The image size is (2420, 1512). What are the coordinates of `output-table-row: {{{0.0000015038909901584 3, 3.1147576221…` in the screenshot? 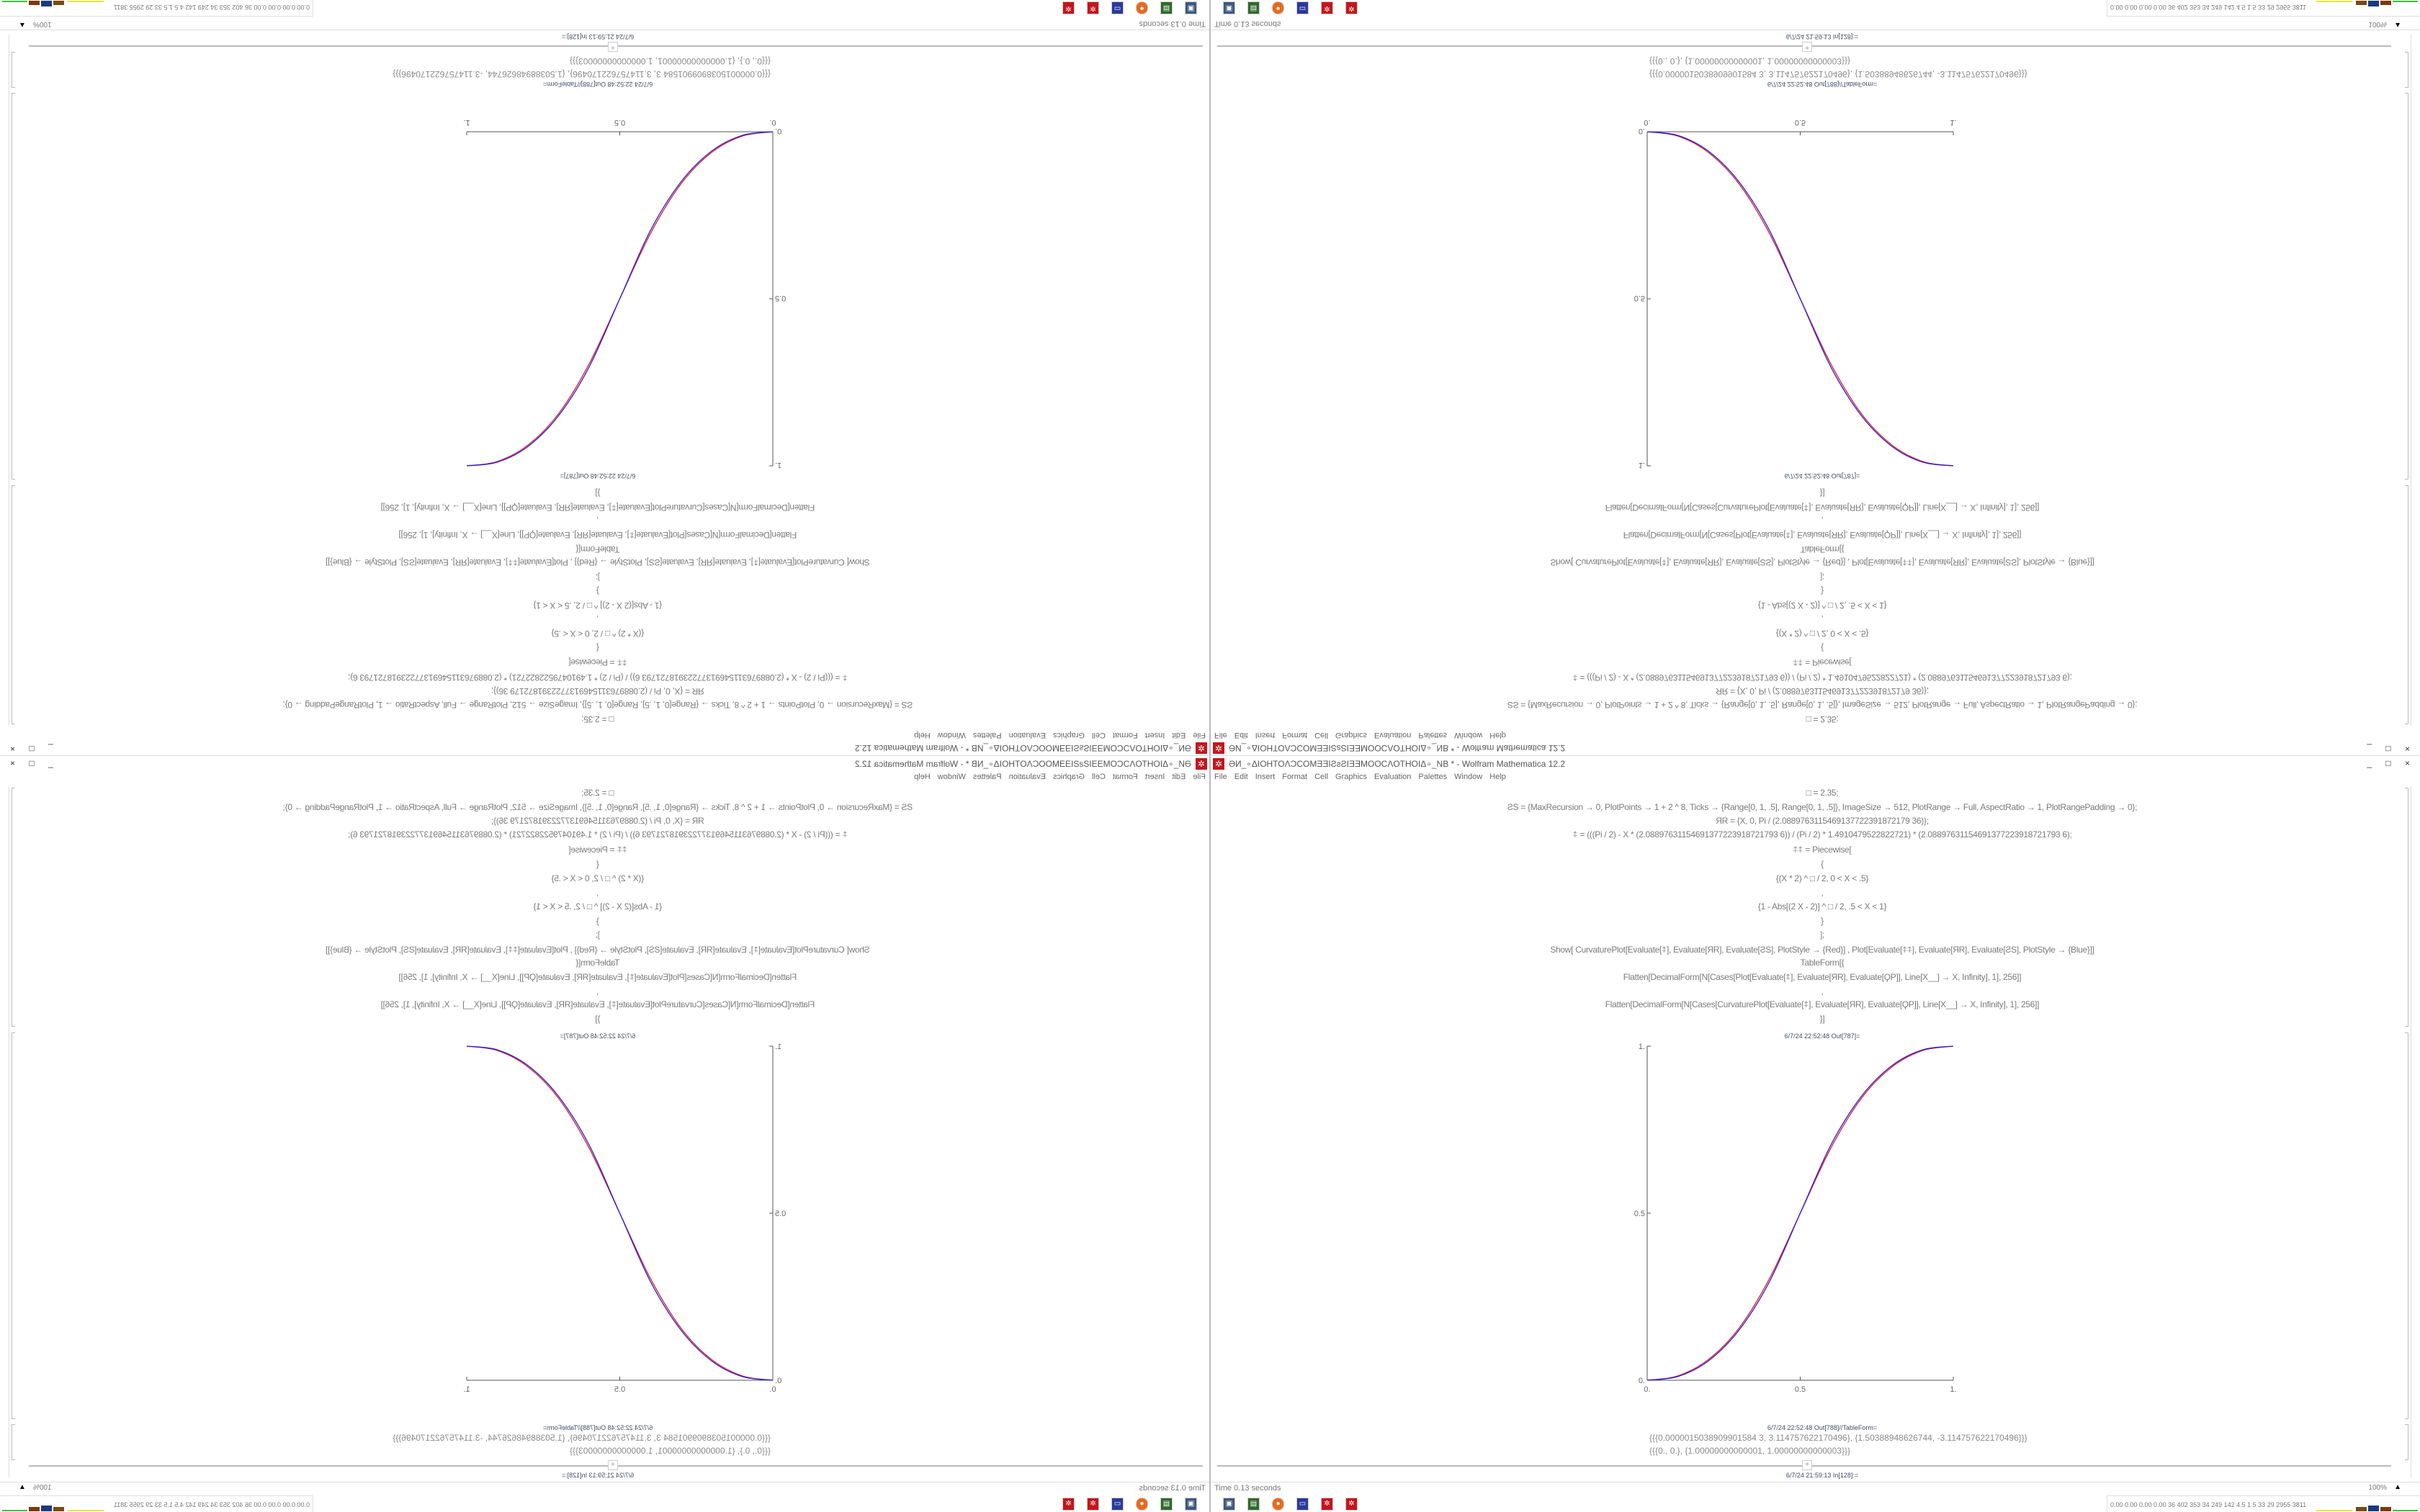 It's located at (1838, 1438).